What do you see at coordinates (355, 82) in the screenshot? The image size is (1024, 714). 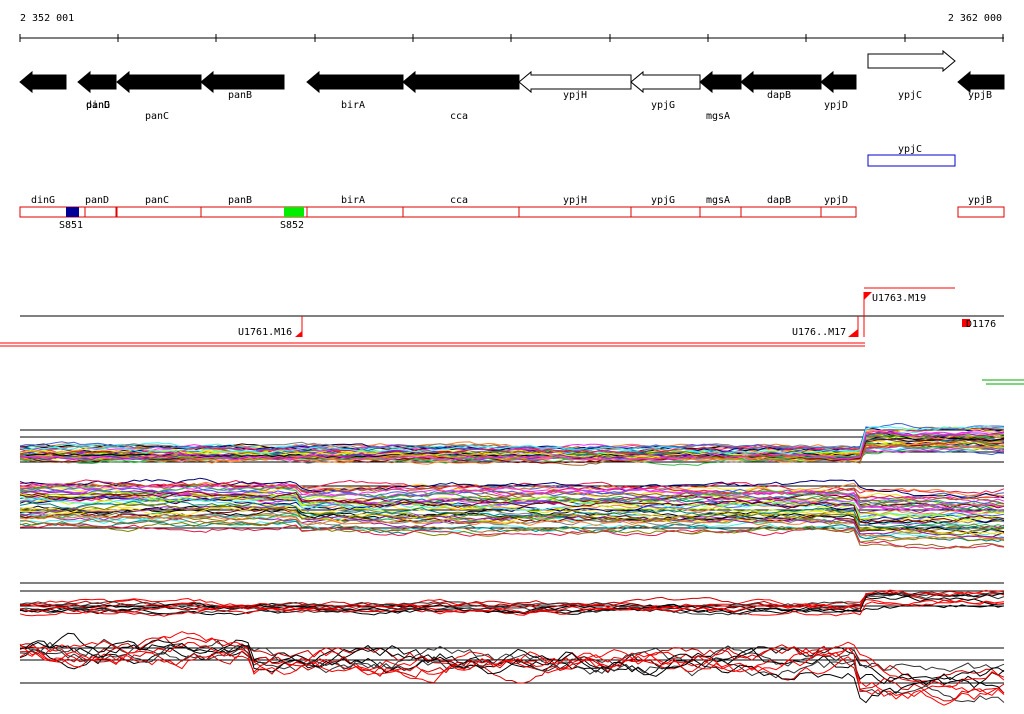 I see `gene-arrow-birA` at bounding box center [355, 82].